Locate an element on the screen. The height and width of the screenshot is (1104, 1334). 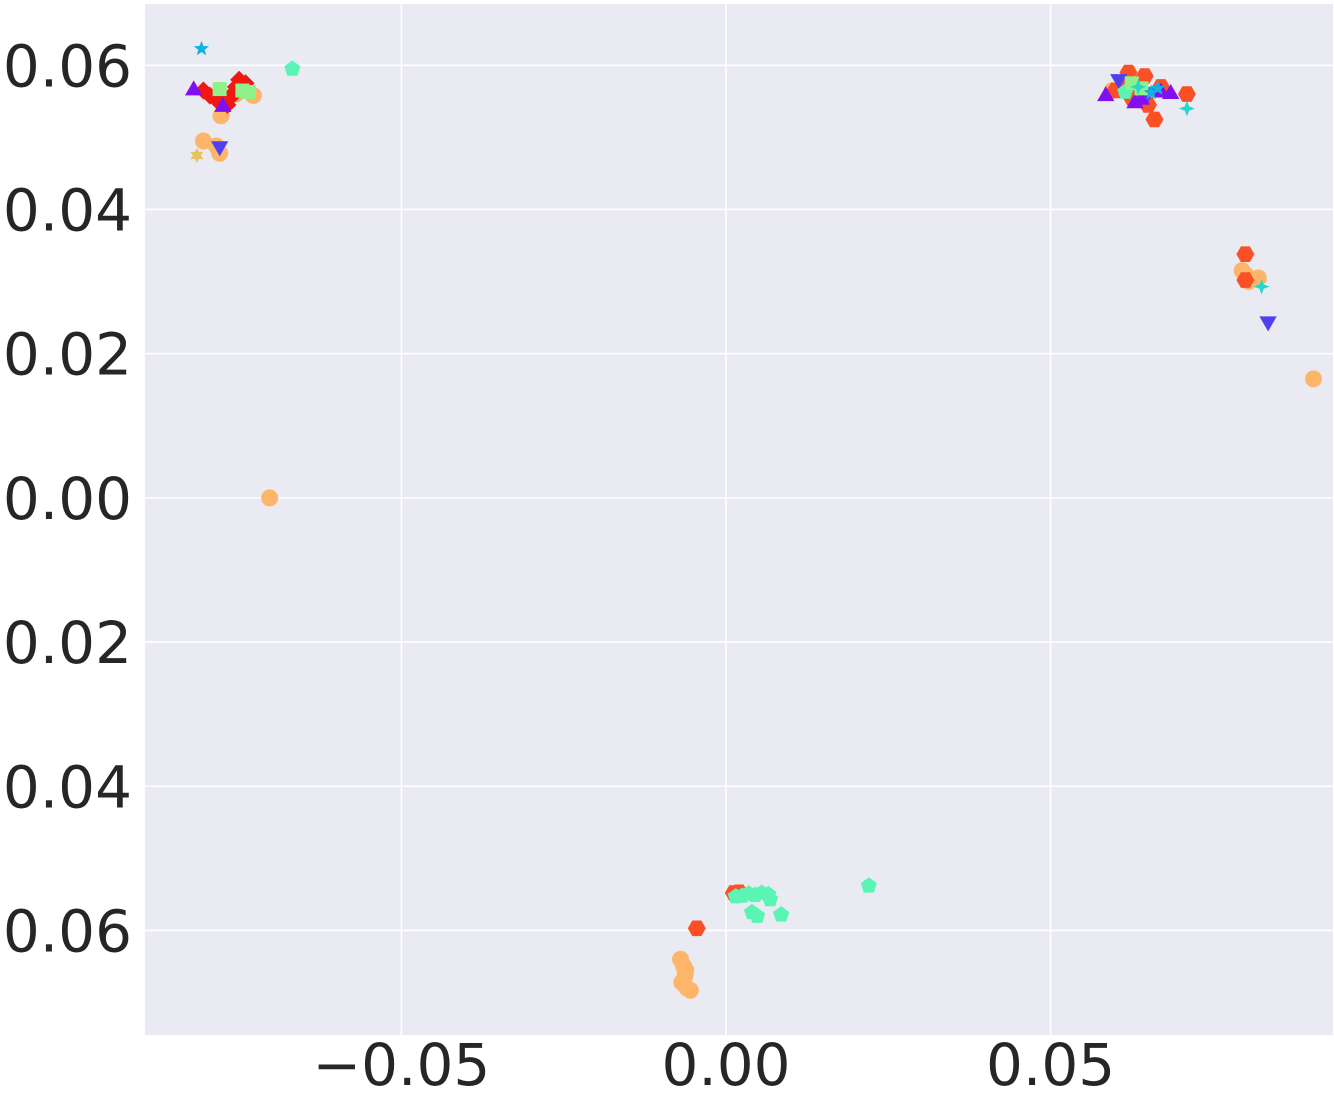
y-tick-labels: 0.06 0.04 0.02 0.00 −0.02 −0.04 −0.06 is located at coordinates (66, 498).